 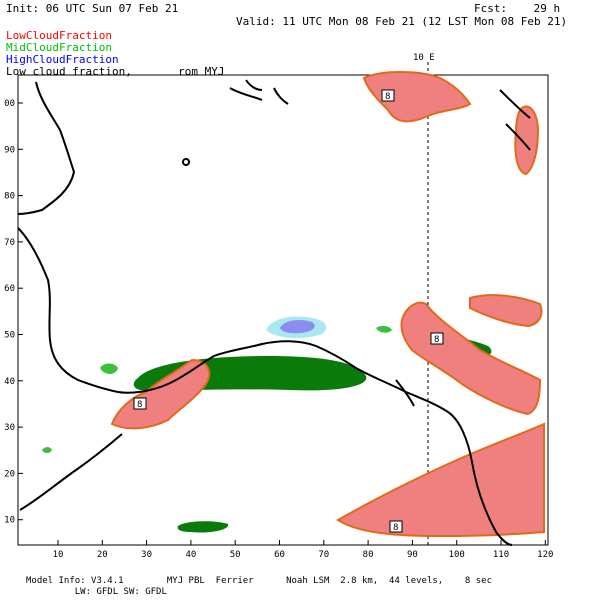 I want to click on low-cloud-west, so click(x=160, y=394).